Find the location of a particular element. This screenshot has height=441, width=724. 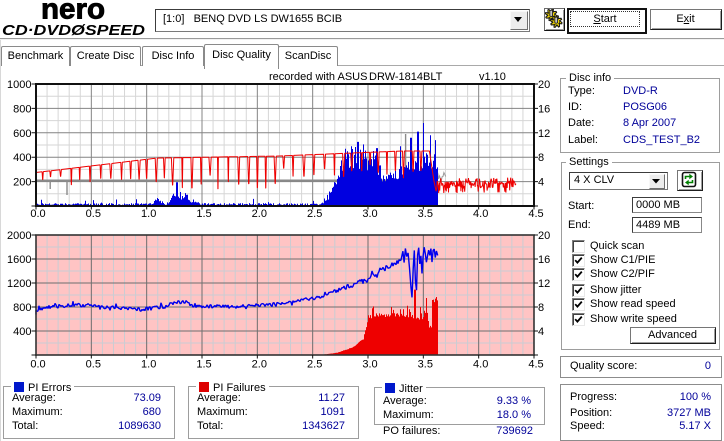

svg-text: v1.10 is located at coordinates (492, 77).